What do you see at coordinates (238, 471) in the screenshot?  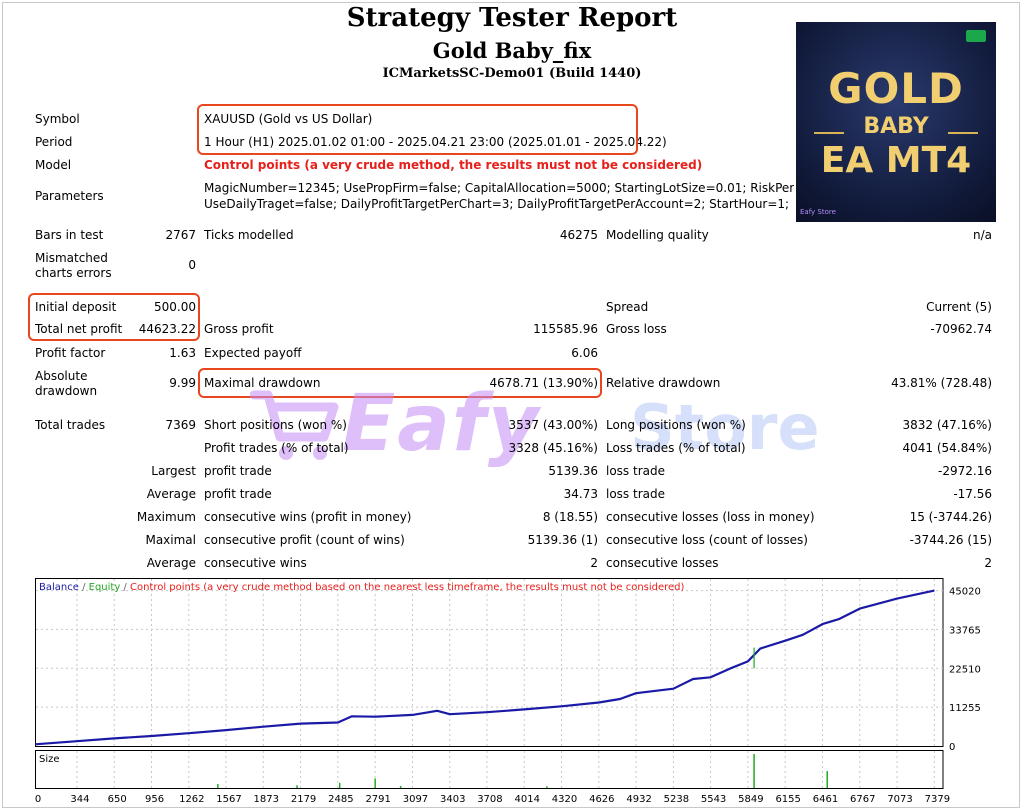 I see `largest-profit-label: profit trade` at bounding box center [238, 471].